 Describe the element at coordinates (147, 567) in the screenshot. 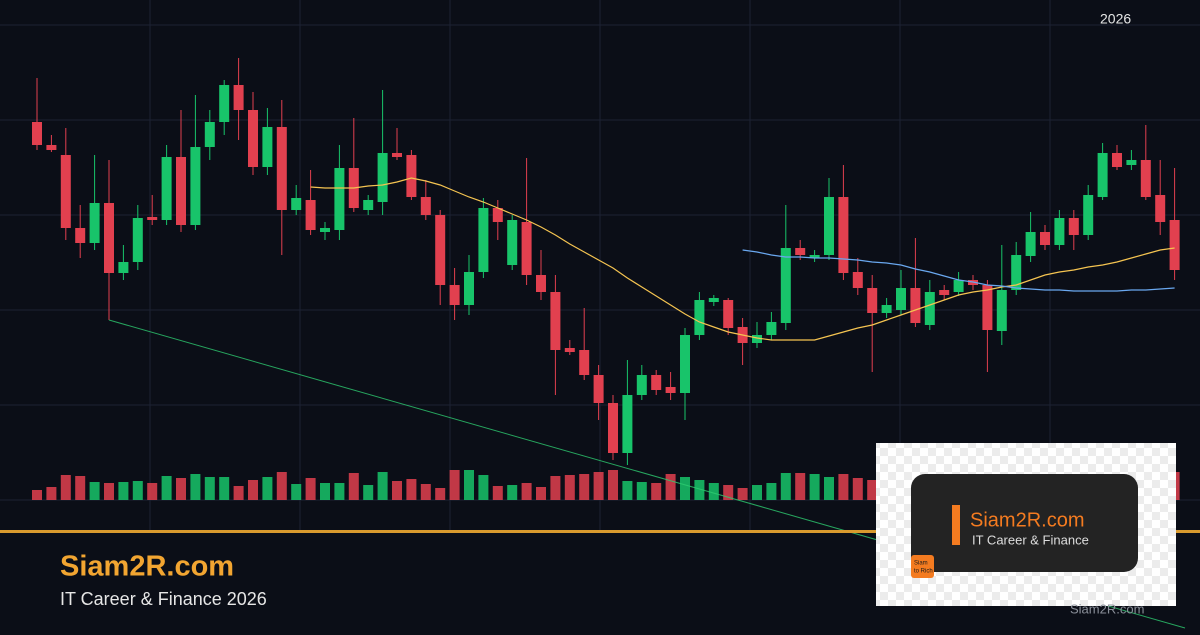

I see `brand: Siam2R.com` at that location.